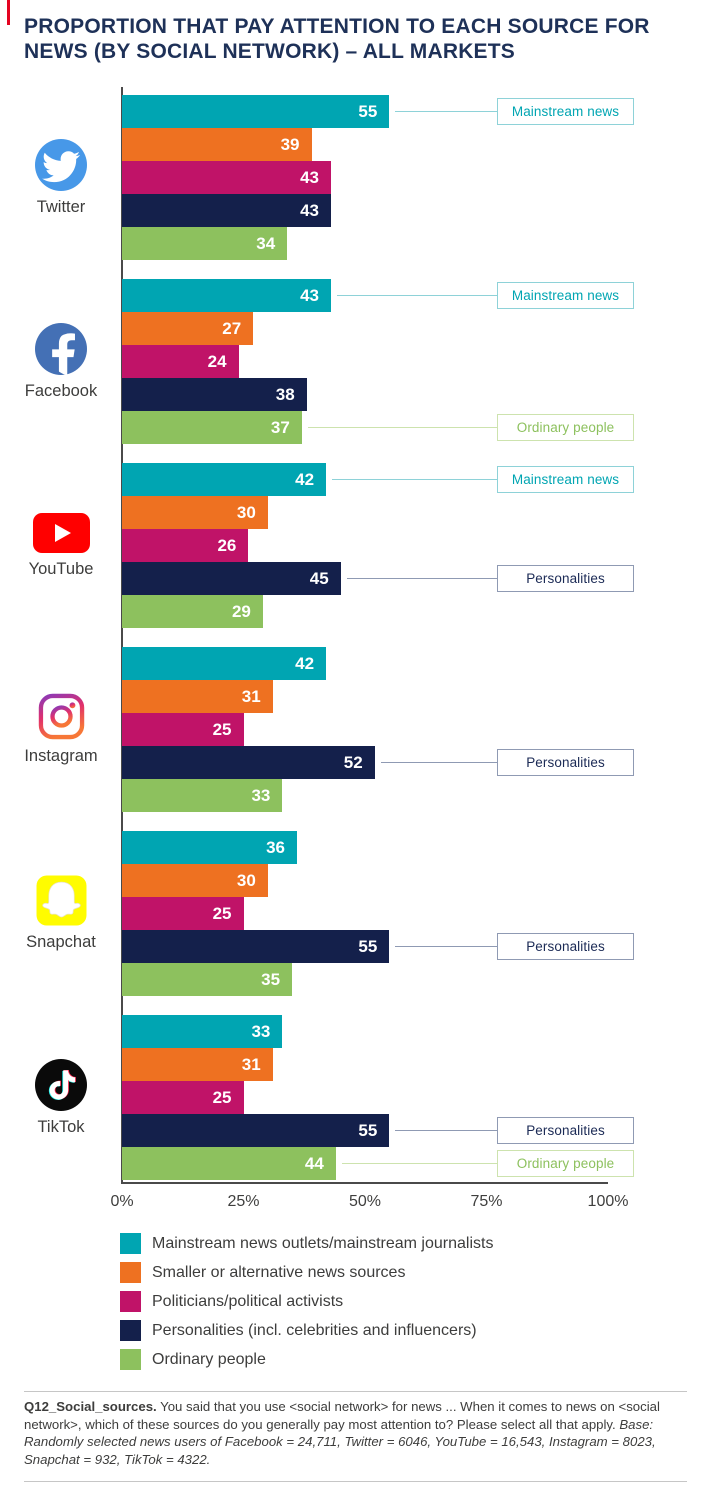 This screenshot has width=712, height=1490. I want to click on bar-value-label: 29, so click(241, 611).